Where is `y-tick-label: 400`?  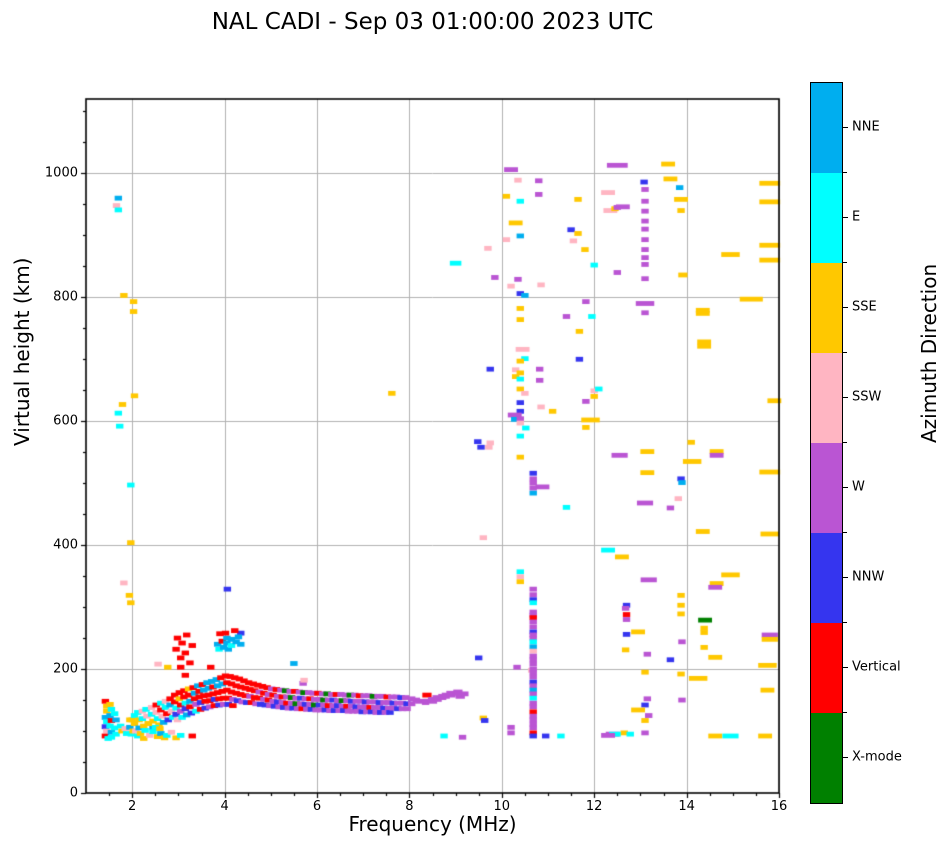 y-tick-label: 400 is located at coordinates (65, 545).